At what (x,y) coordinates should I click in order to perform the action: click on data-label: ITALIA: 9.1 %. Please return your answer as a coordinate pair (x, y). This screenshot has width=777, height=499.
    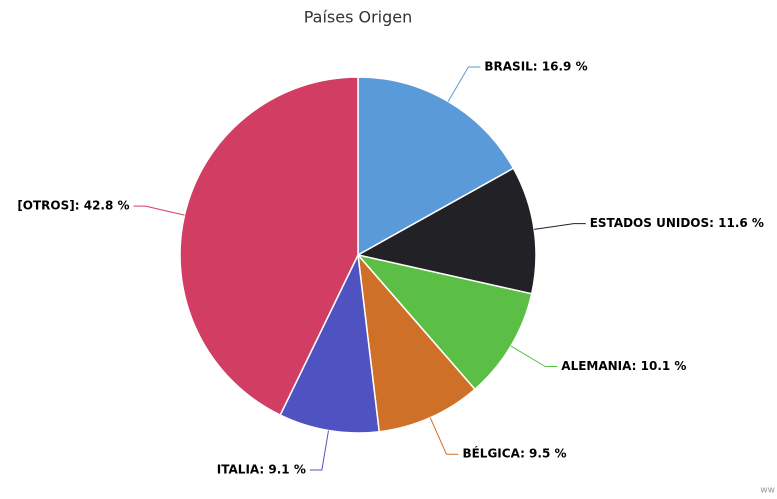
    Looking at the image, I should click on (261, 469).